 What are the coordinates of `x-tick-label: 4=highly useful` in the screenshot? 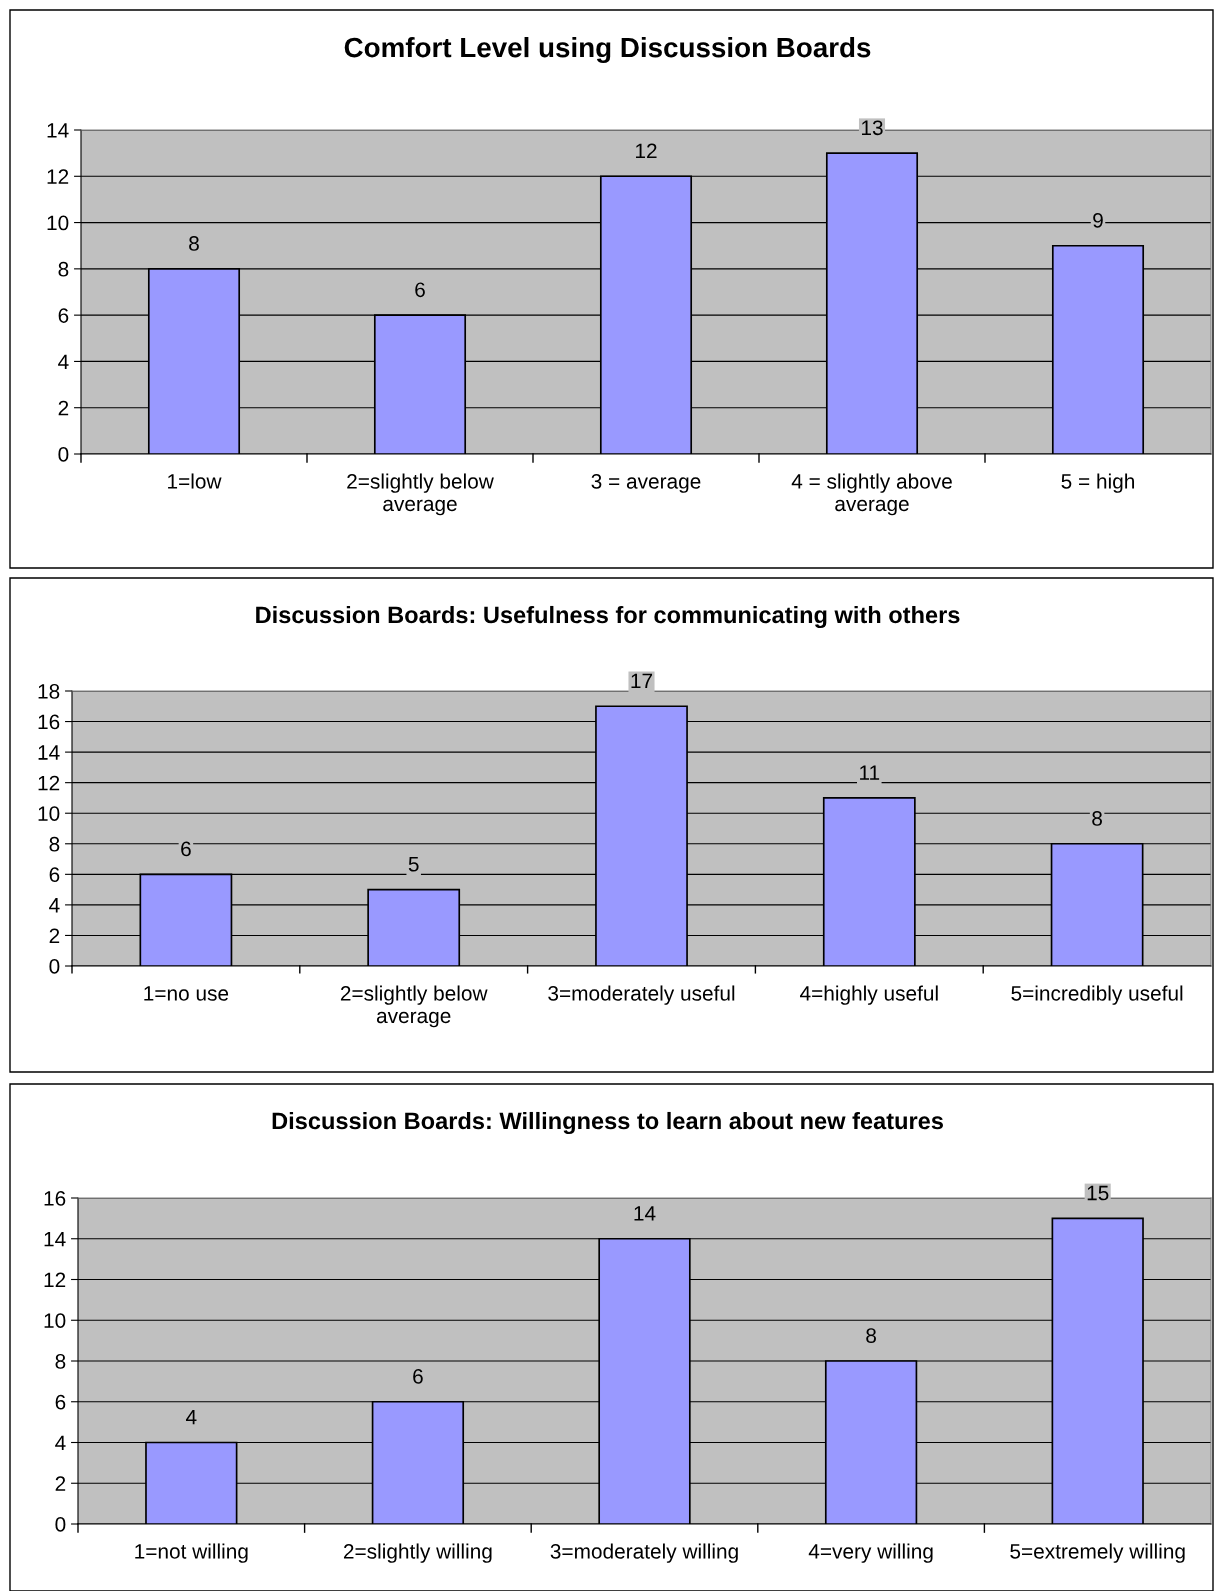 It's located at (869, 995).